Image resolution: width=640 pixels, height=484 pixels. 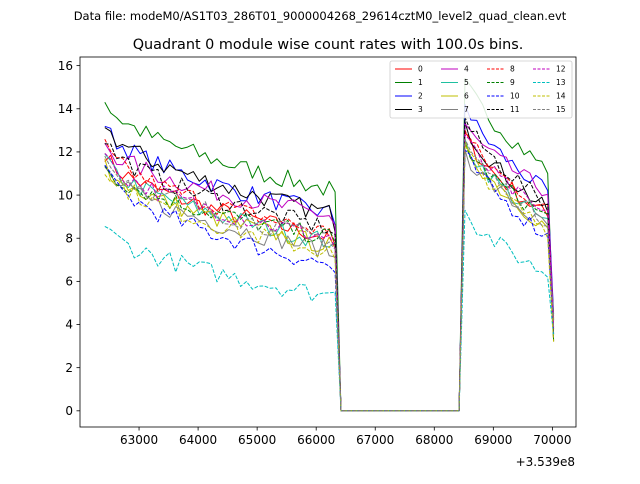 What do you see at coordinates (515, 96) in the screenshot?
I see `legend-label-10: 10` at bounding box center [515, 96].